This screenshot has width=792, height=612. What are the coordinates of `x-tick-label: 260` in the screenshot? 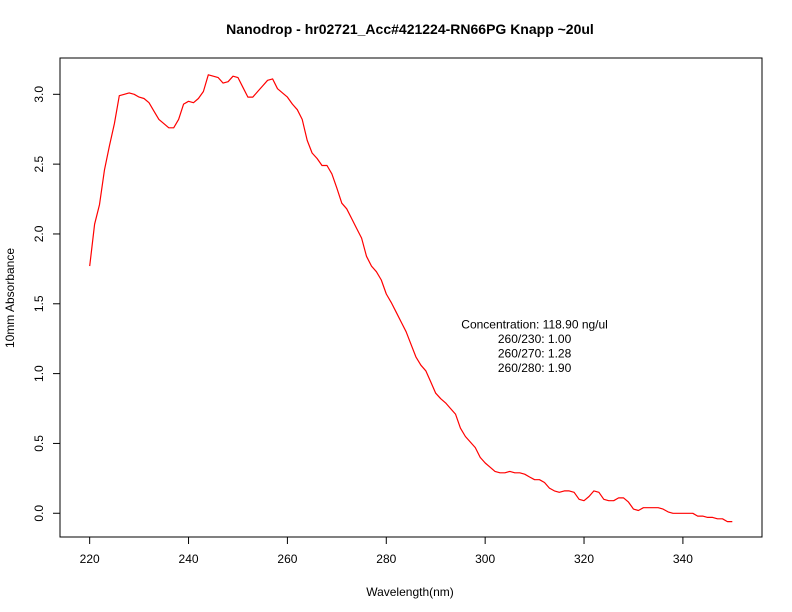 It's located at (287, 559).